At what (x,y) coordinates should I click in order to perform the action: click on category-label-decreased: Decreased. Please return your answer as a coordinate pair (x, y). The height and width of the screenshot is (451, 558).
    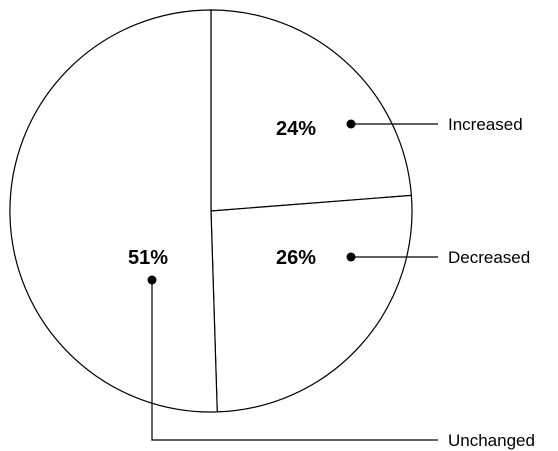
    Looking at the image, I should click on (489, 257).